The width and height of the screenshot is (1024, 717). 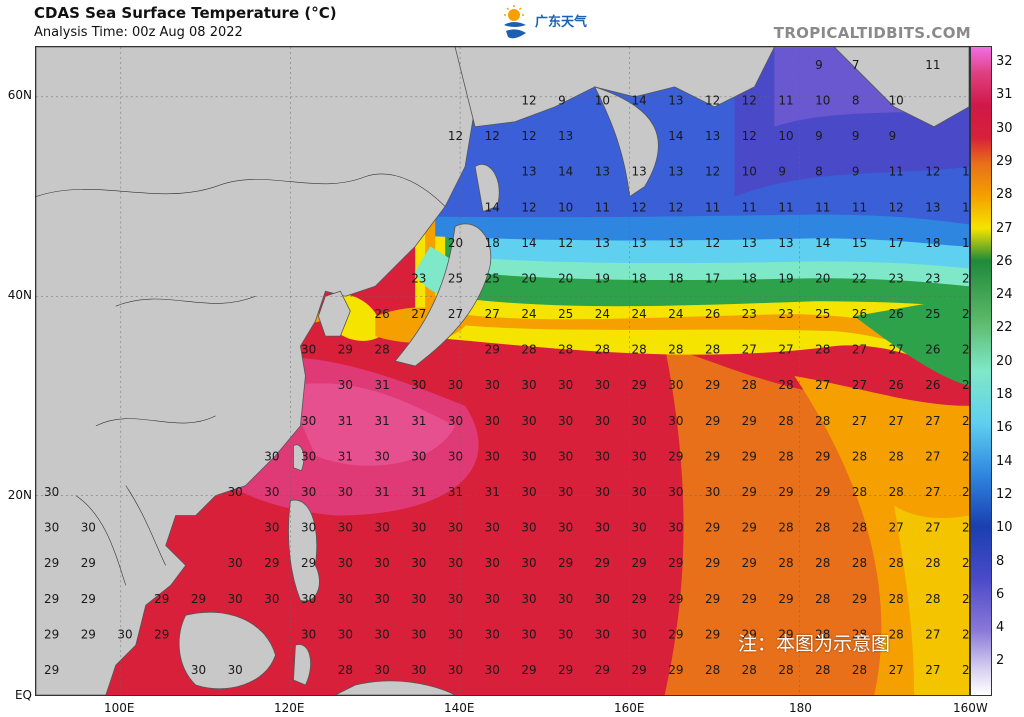 I want to click on lon-label-140e: 140E, so click(x=459, y=708).